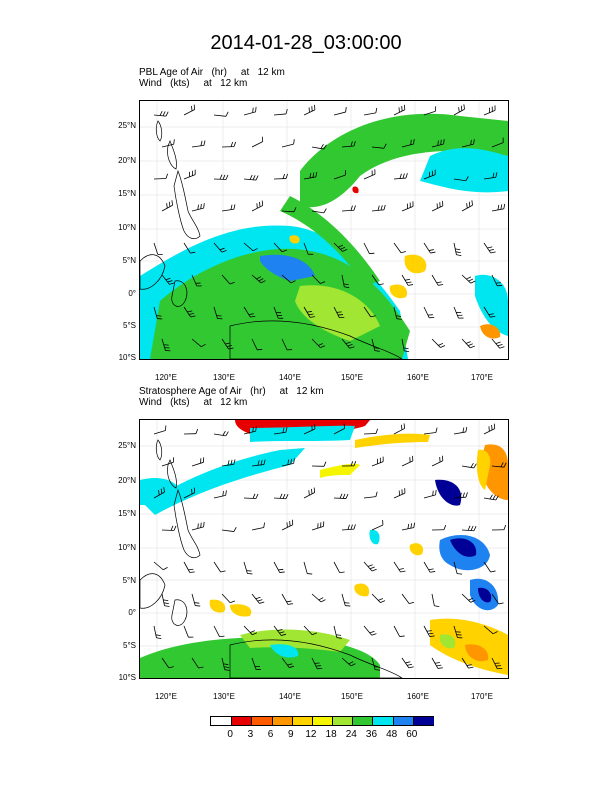 This screenshot has height=792, width=612. What do you see at coordinates (352, 377) in the screenshot?
I see `p1-lon-150e: 150°E` at bounding box center [352, 377].